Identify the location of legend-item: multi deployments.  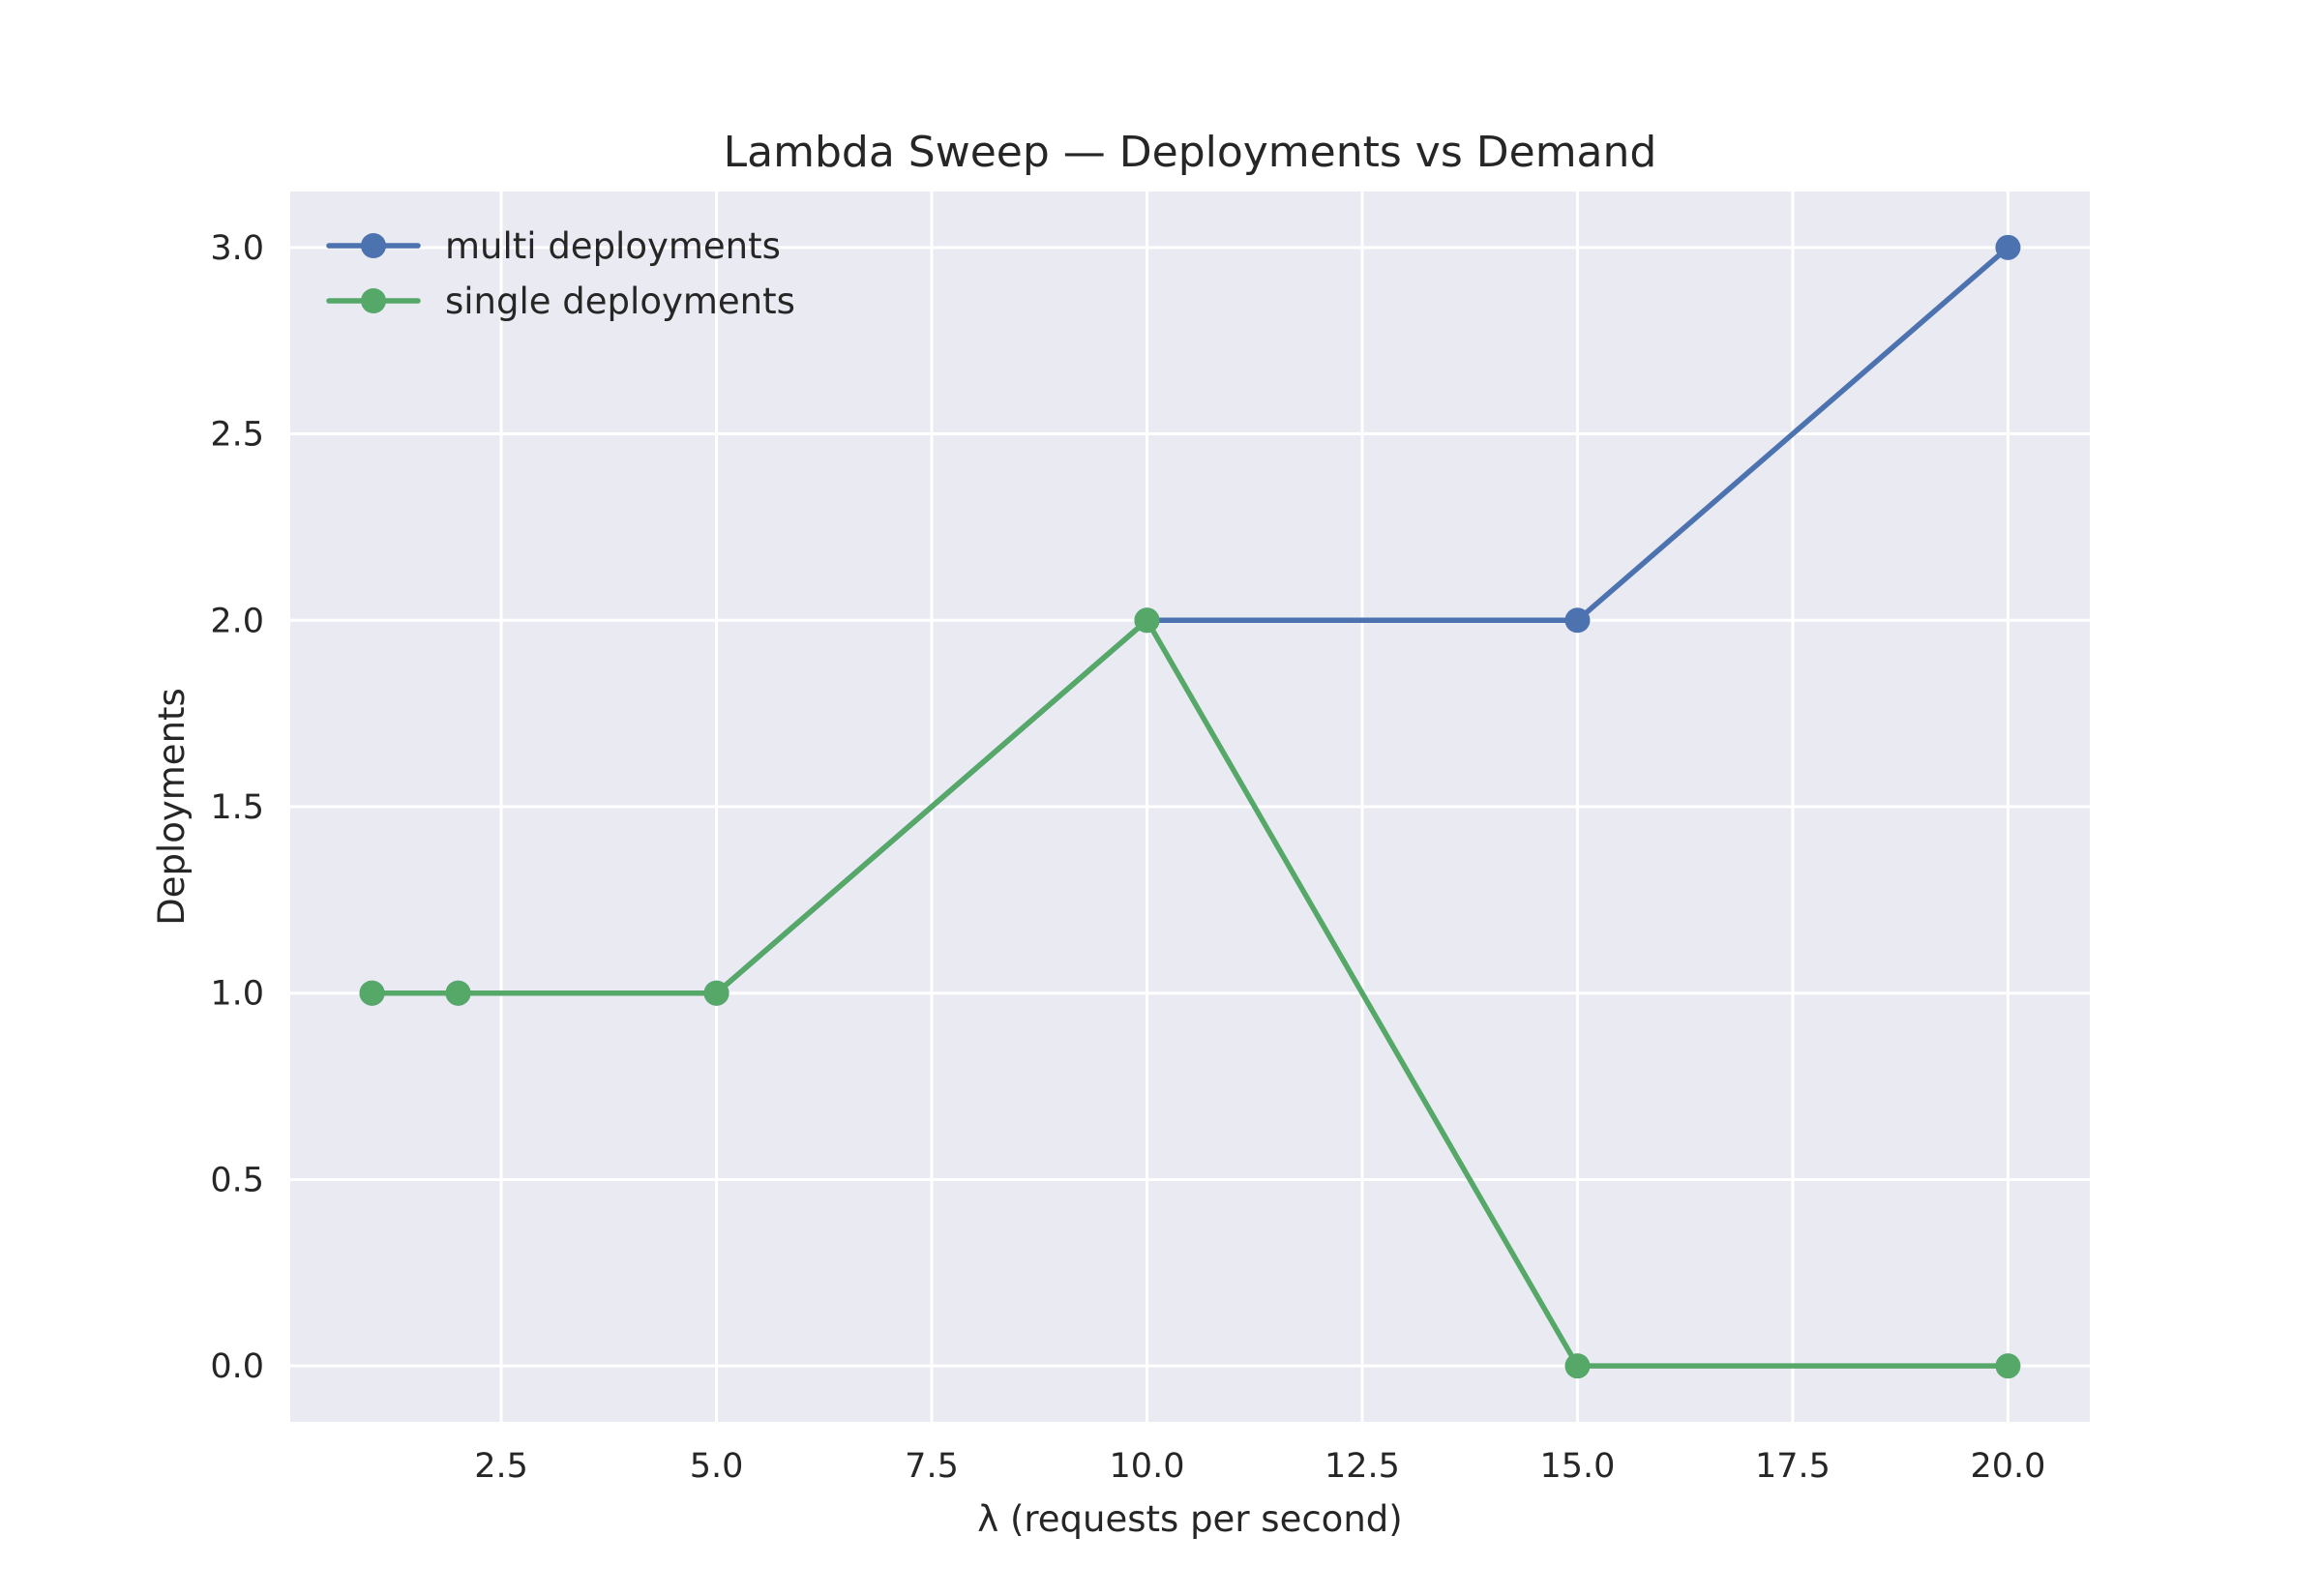
(553, 246).